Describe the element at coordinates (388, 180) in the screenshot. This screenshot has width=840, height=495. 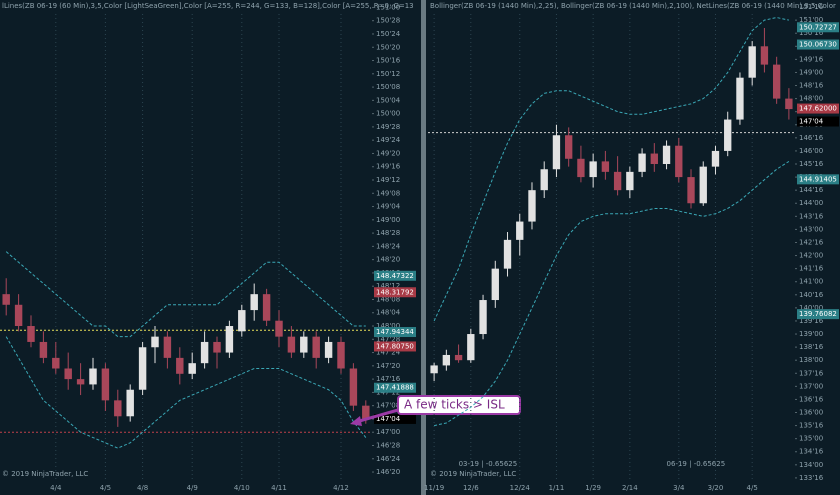
I see `y-tick-label: 149'12` at that location.